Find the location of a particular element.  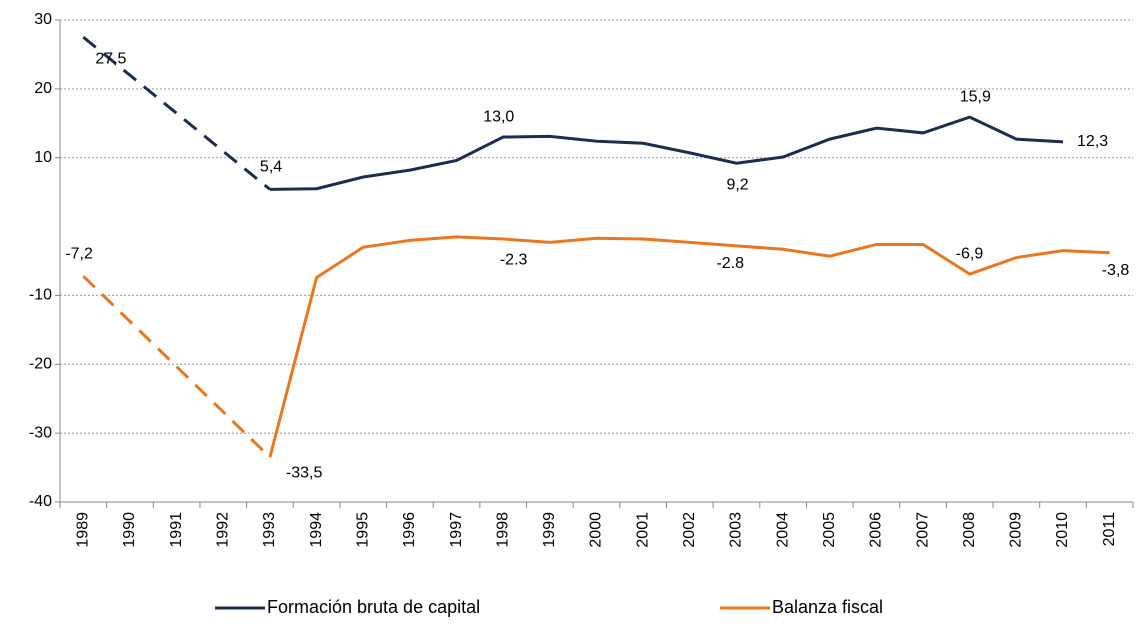

value-label: -33,5 is located at coordinates (304, 472).